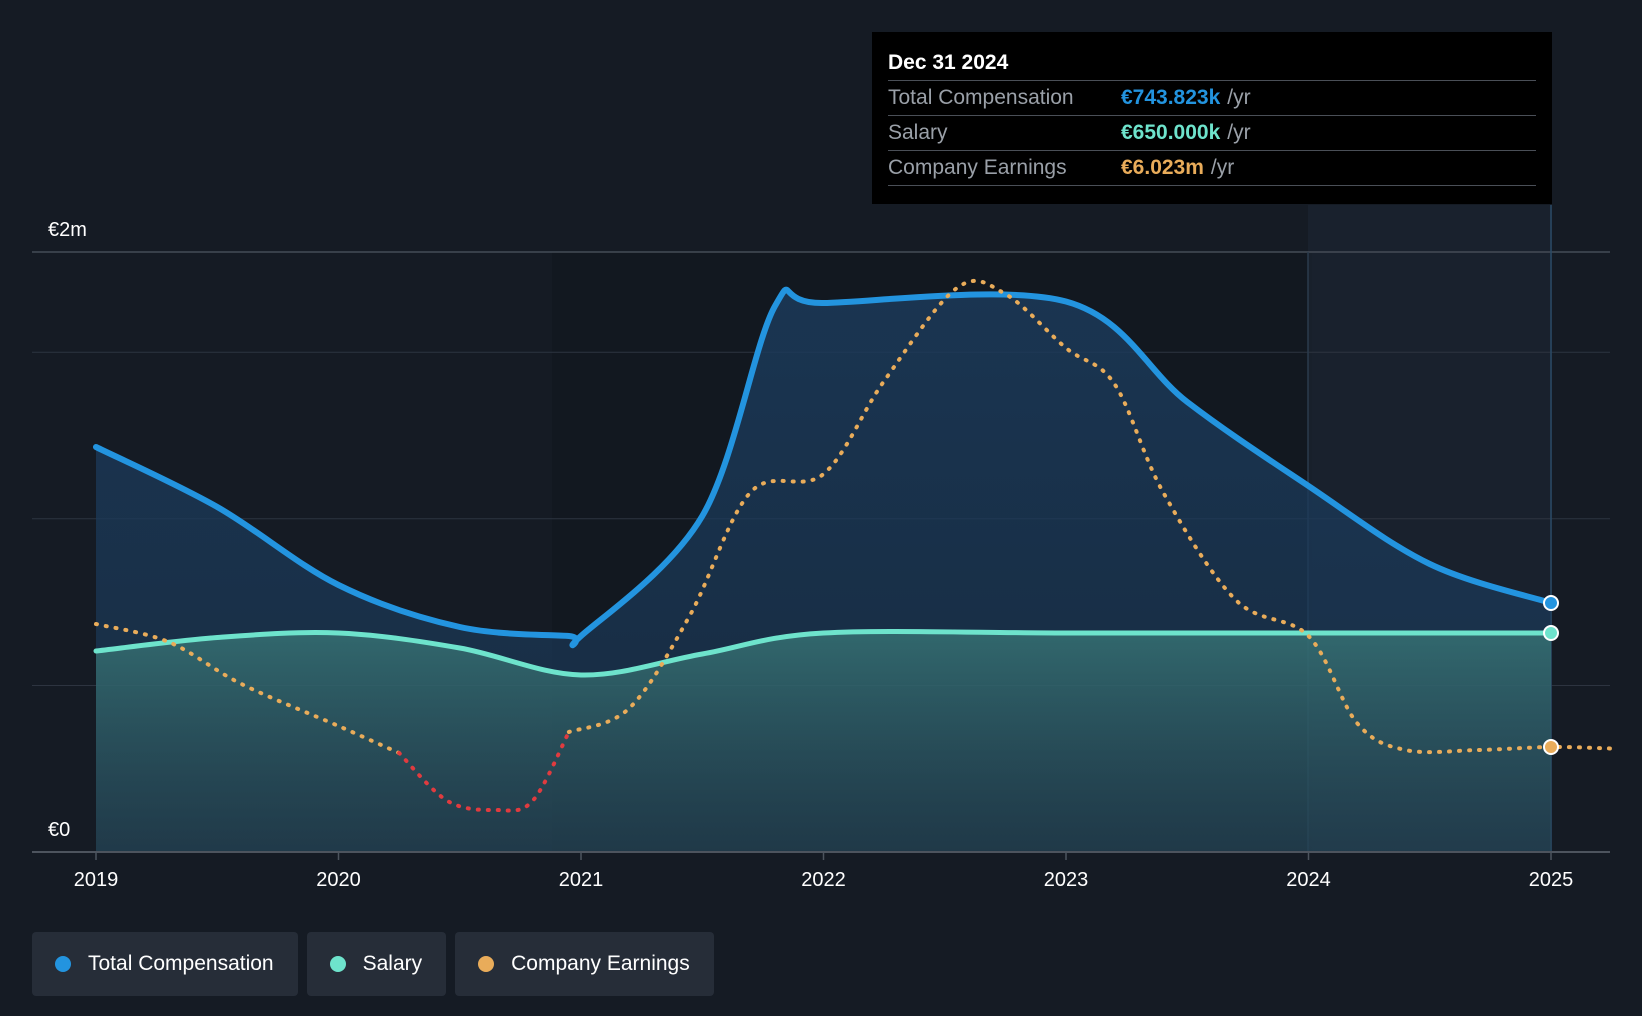  Describe the element at coordinates (1171, 132) in the screenshot. I see `tooltip-value: €650.000k` at that location.